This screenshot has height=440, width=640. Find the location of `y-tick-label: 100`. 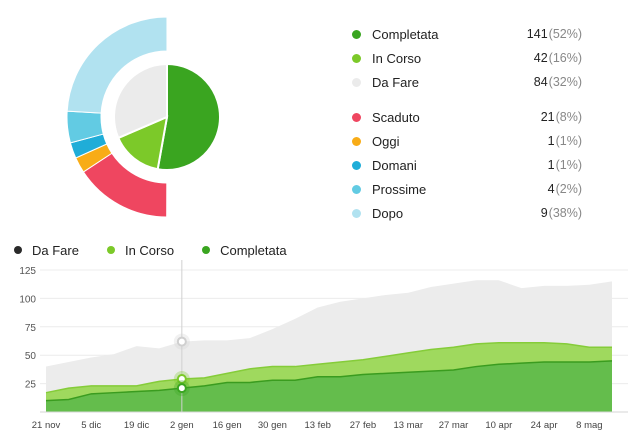

y-tick-label: 100 is located at coordinates (27, 299).